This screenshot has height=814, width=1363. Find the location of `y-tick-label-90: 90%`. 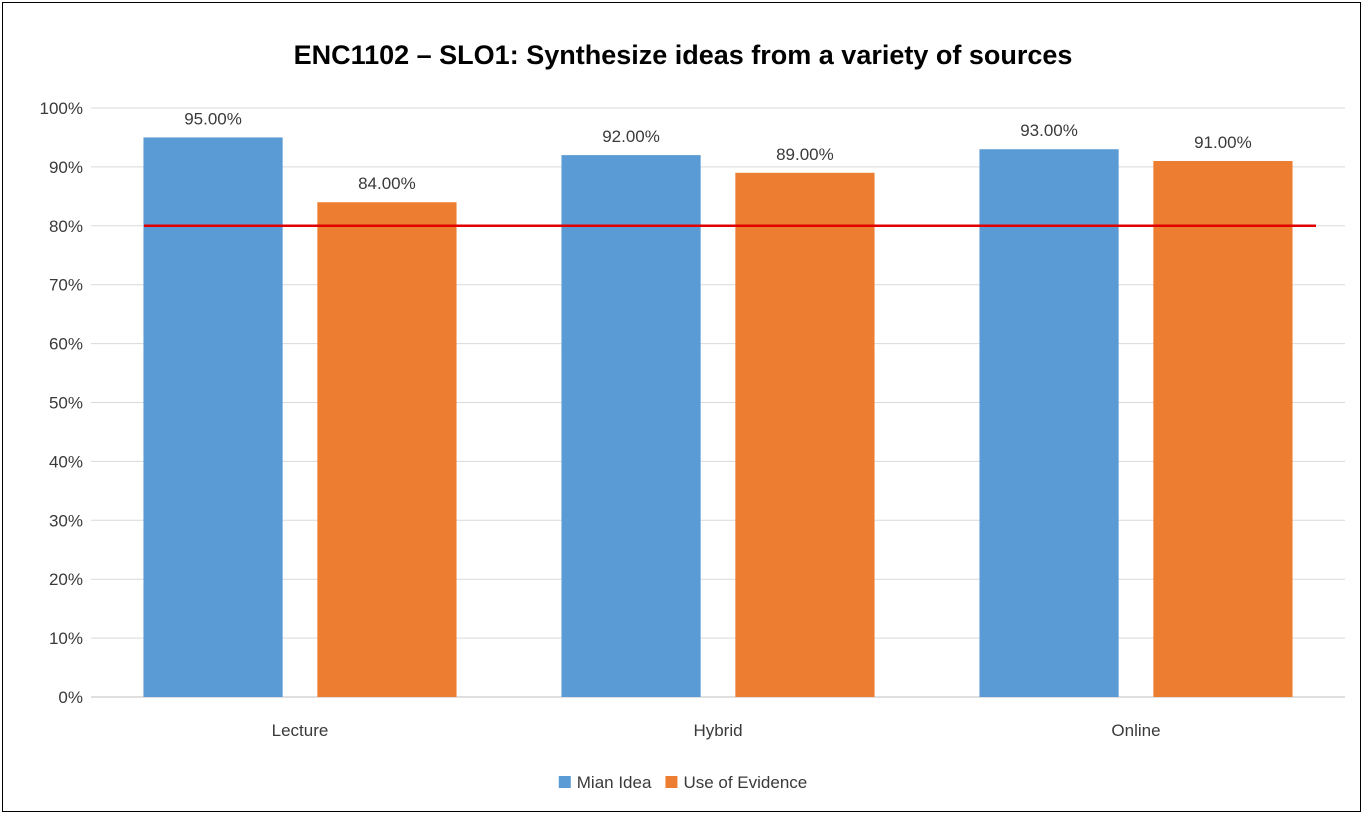

y-tick-label-90: 90% is located at coordinates (66, 167).